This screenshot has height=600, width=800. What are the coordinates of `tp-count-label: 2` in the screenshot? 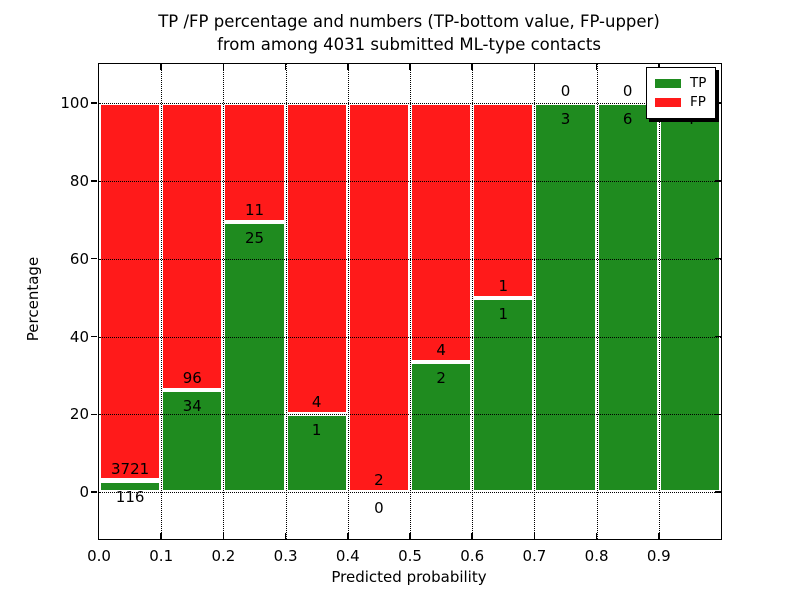 It's located at (441, 378).